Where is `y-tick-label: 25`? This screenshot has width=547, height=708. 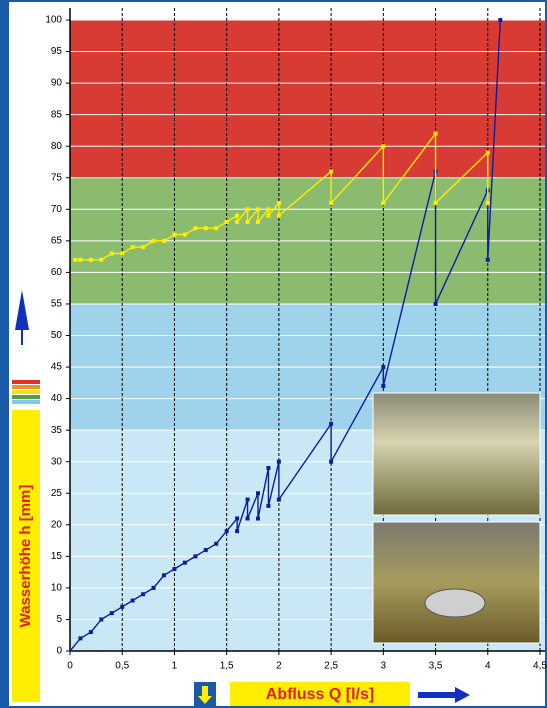 y-tick-label: 25 is located at coordinates (57, 493).